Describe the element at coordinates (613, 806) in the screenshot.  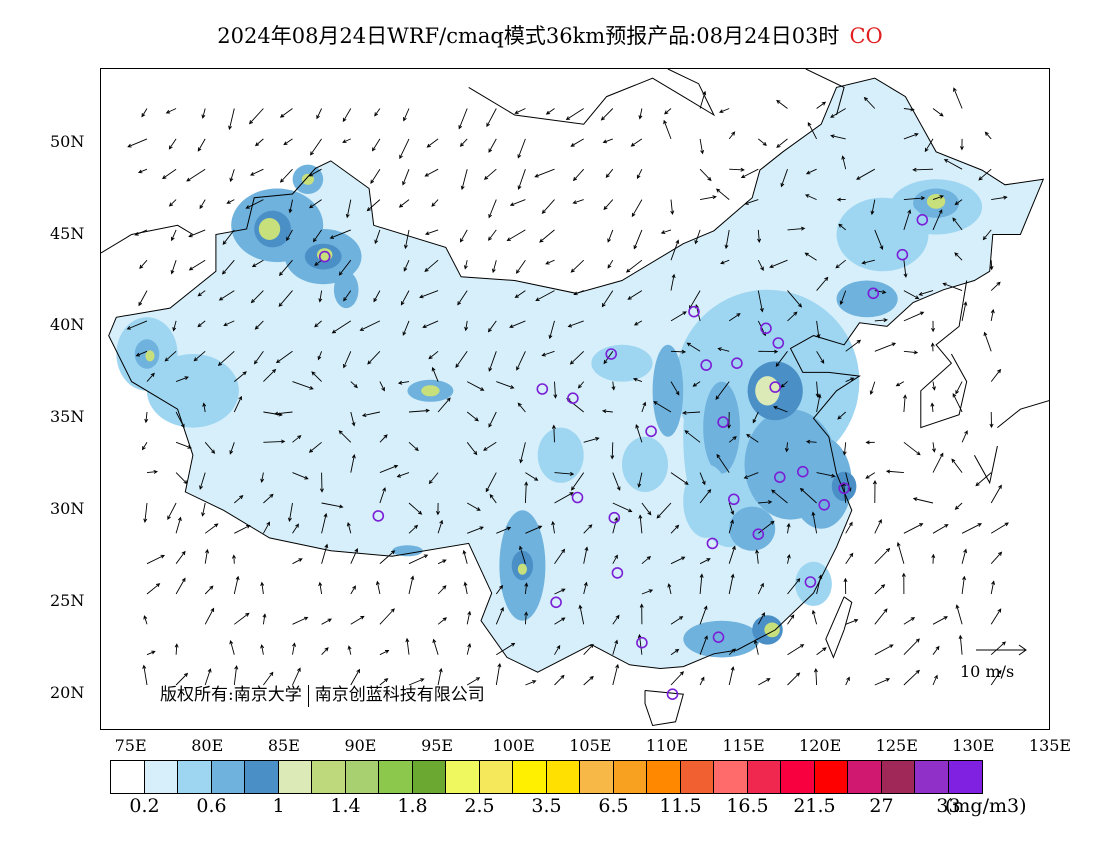
I see `colorbar-label: 6.5` at that location.